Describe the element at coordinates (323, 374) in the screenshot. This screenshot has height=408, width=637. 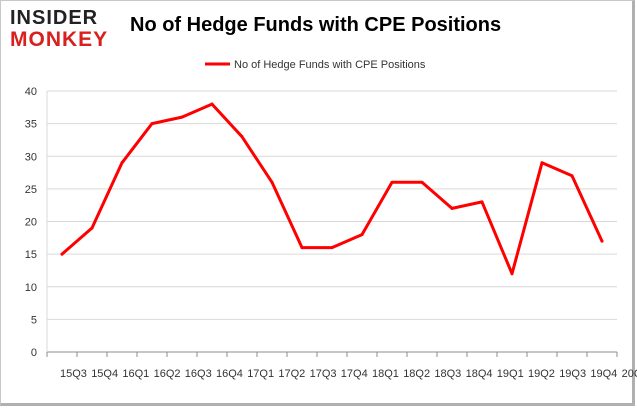
I see `x-tick-label: 17Q3` at that location.